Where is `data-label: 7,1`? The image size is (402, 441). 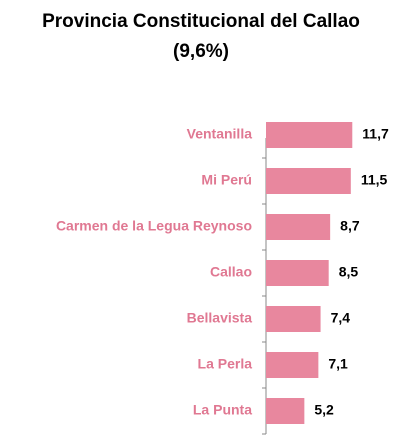
data-label: 7,1 is located at coordinates (338, 364).